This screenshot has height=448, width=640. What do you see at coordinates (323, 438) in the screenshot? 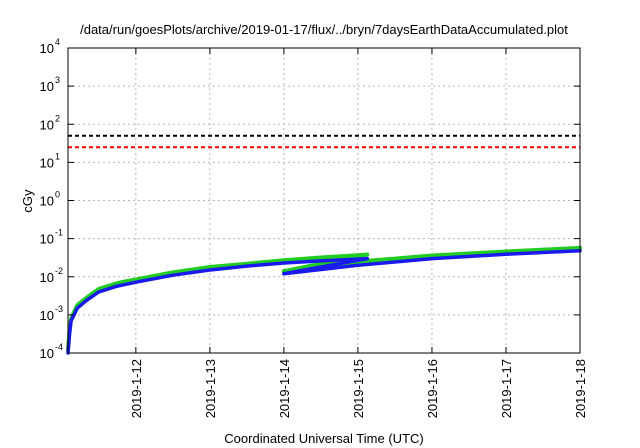
I see `x-axis-label: Coordinated Universal Time (UTC)` at bounding box center [323, 438].